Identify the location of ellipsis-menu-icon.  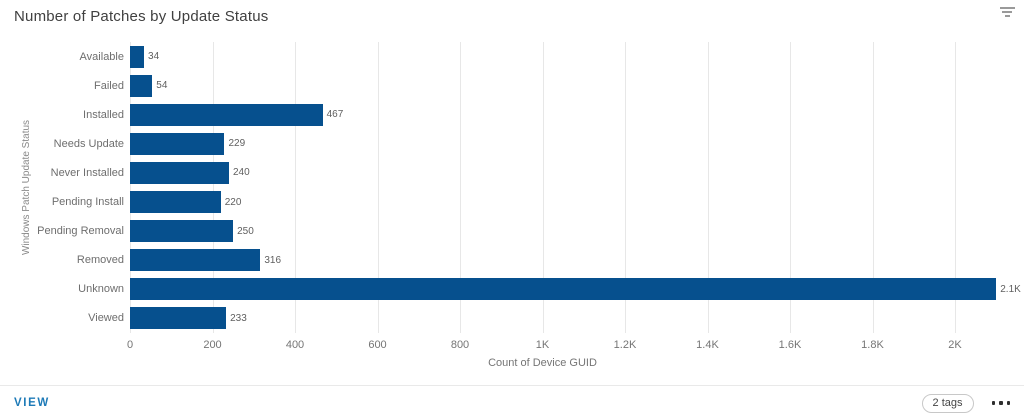
(1001, 403).